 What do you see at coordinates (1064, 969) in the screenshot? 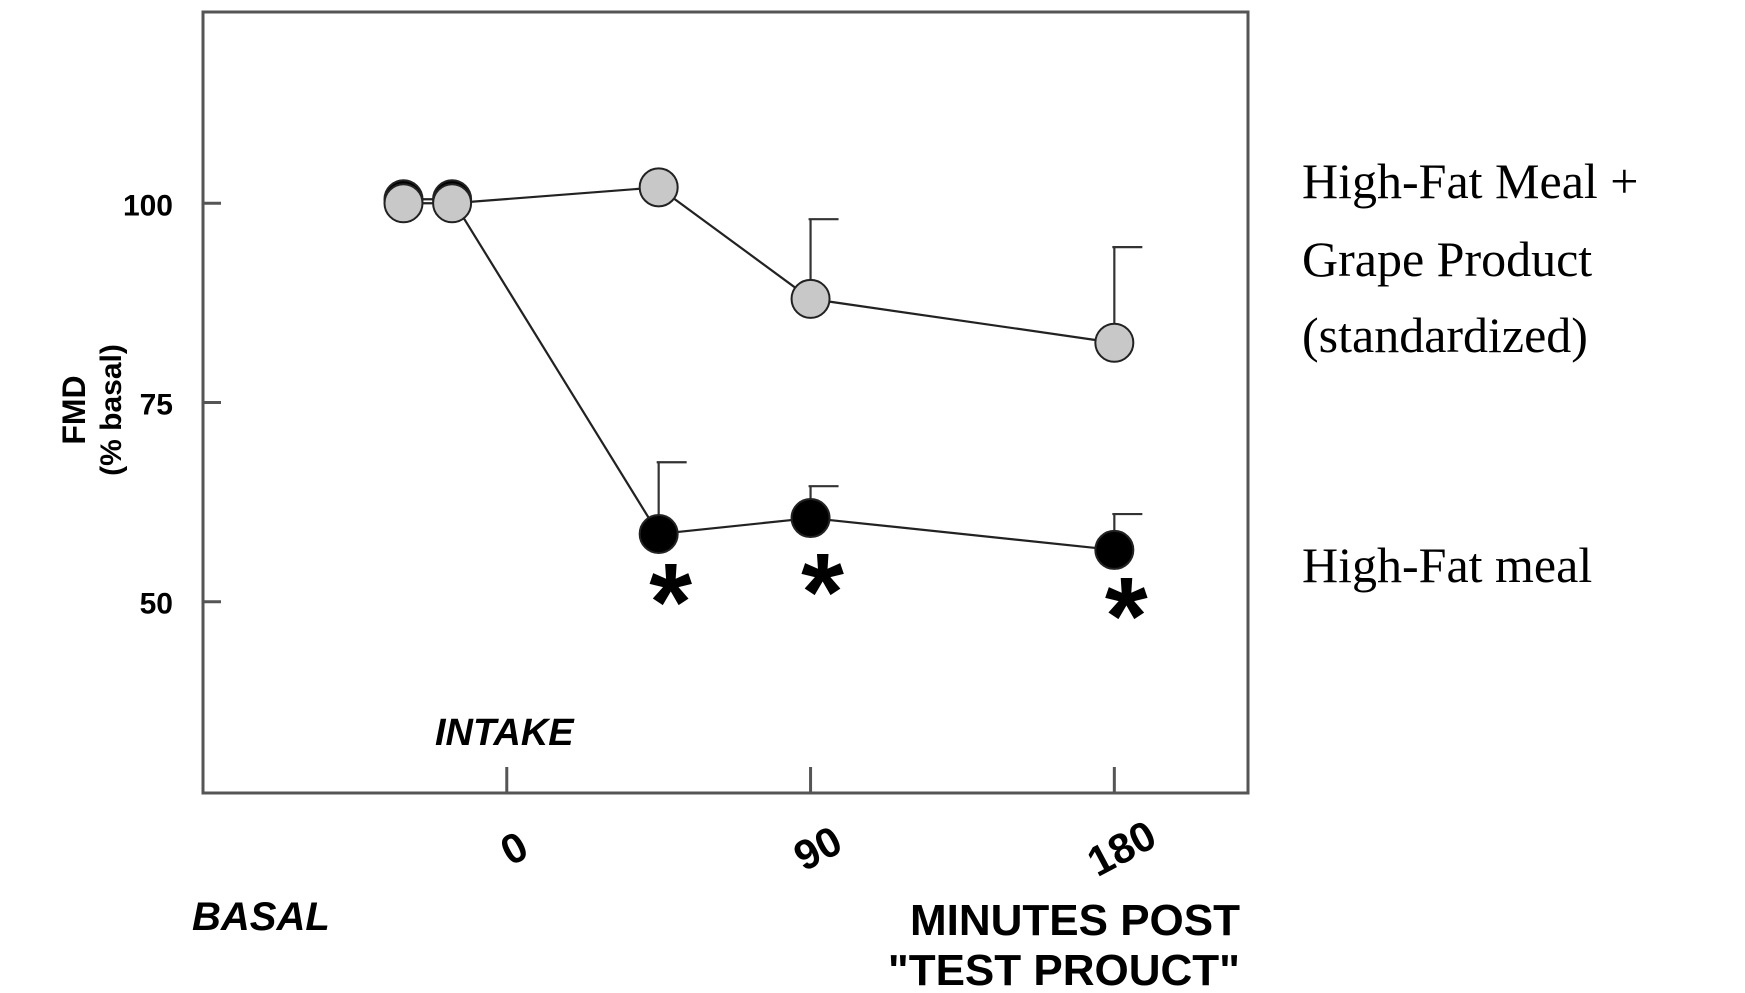
I see `x-axis-label-line-2: "TEST PROUCT"` at bounding box center [1064, 969].